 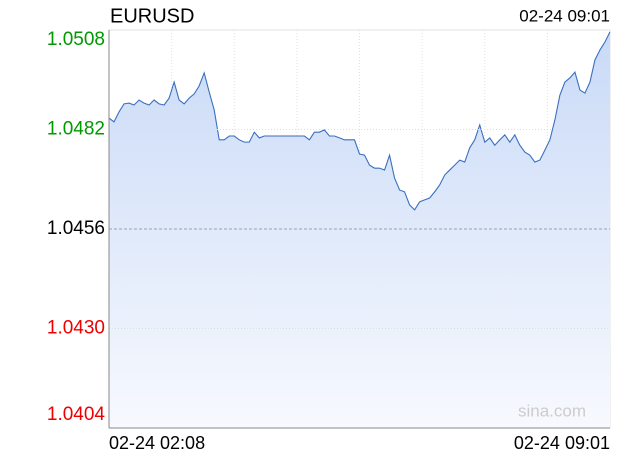 What do you see at coordinates (76, 328) in the screenshot?
I see `y-tick-label: 1.0430` at bounding box center [76, 328].